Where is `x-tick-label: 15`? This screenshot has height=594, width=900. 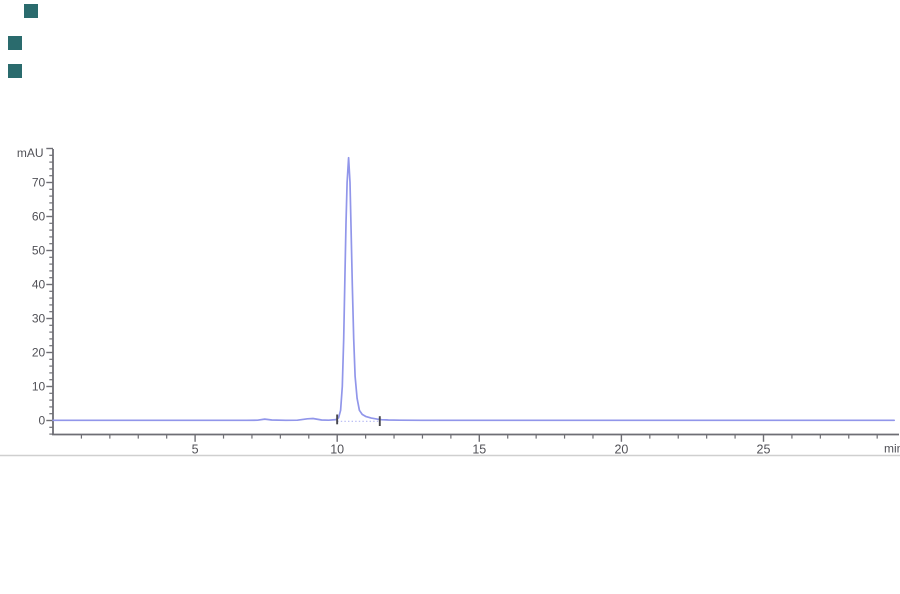
x-tick-label: 15 is located at coordinates (479, 450).